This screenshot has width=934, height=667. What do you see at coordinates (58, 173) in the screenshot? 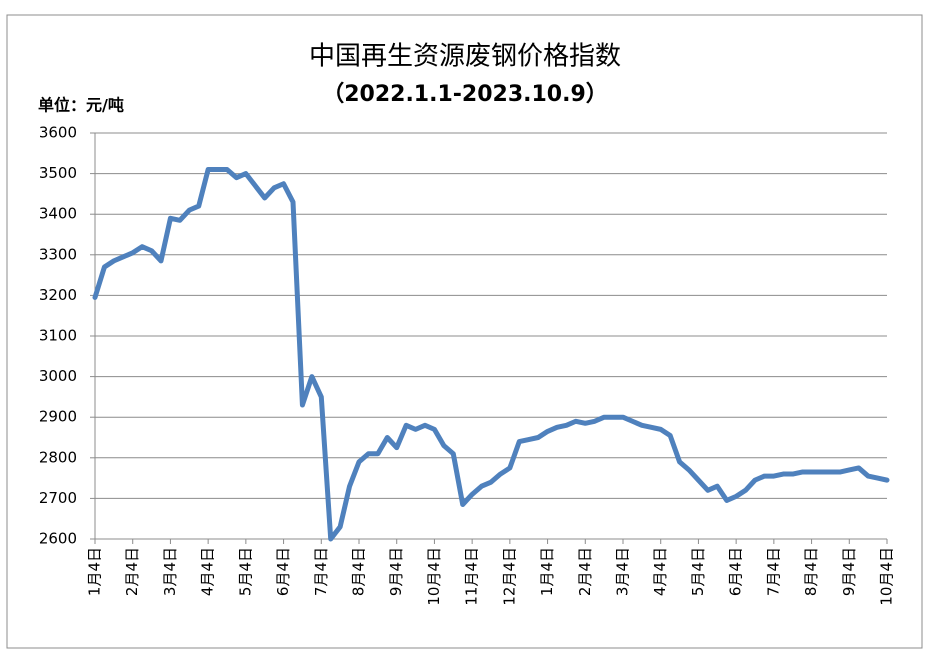
I see `y-tick-label: 3500` at bounding box center [58, 173].